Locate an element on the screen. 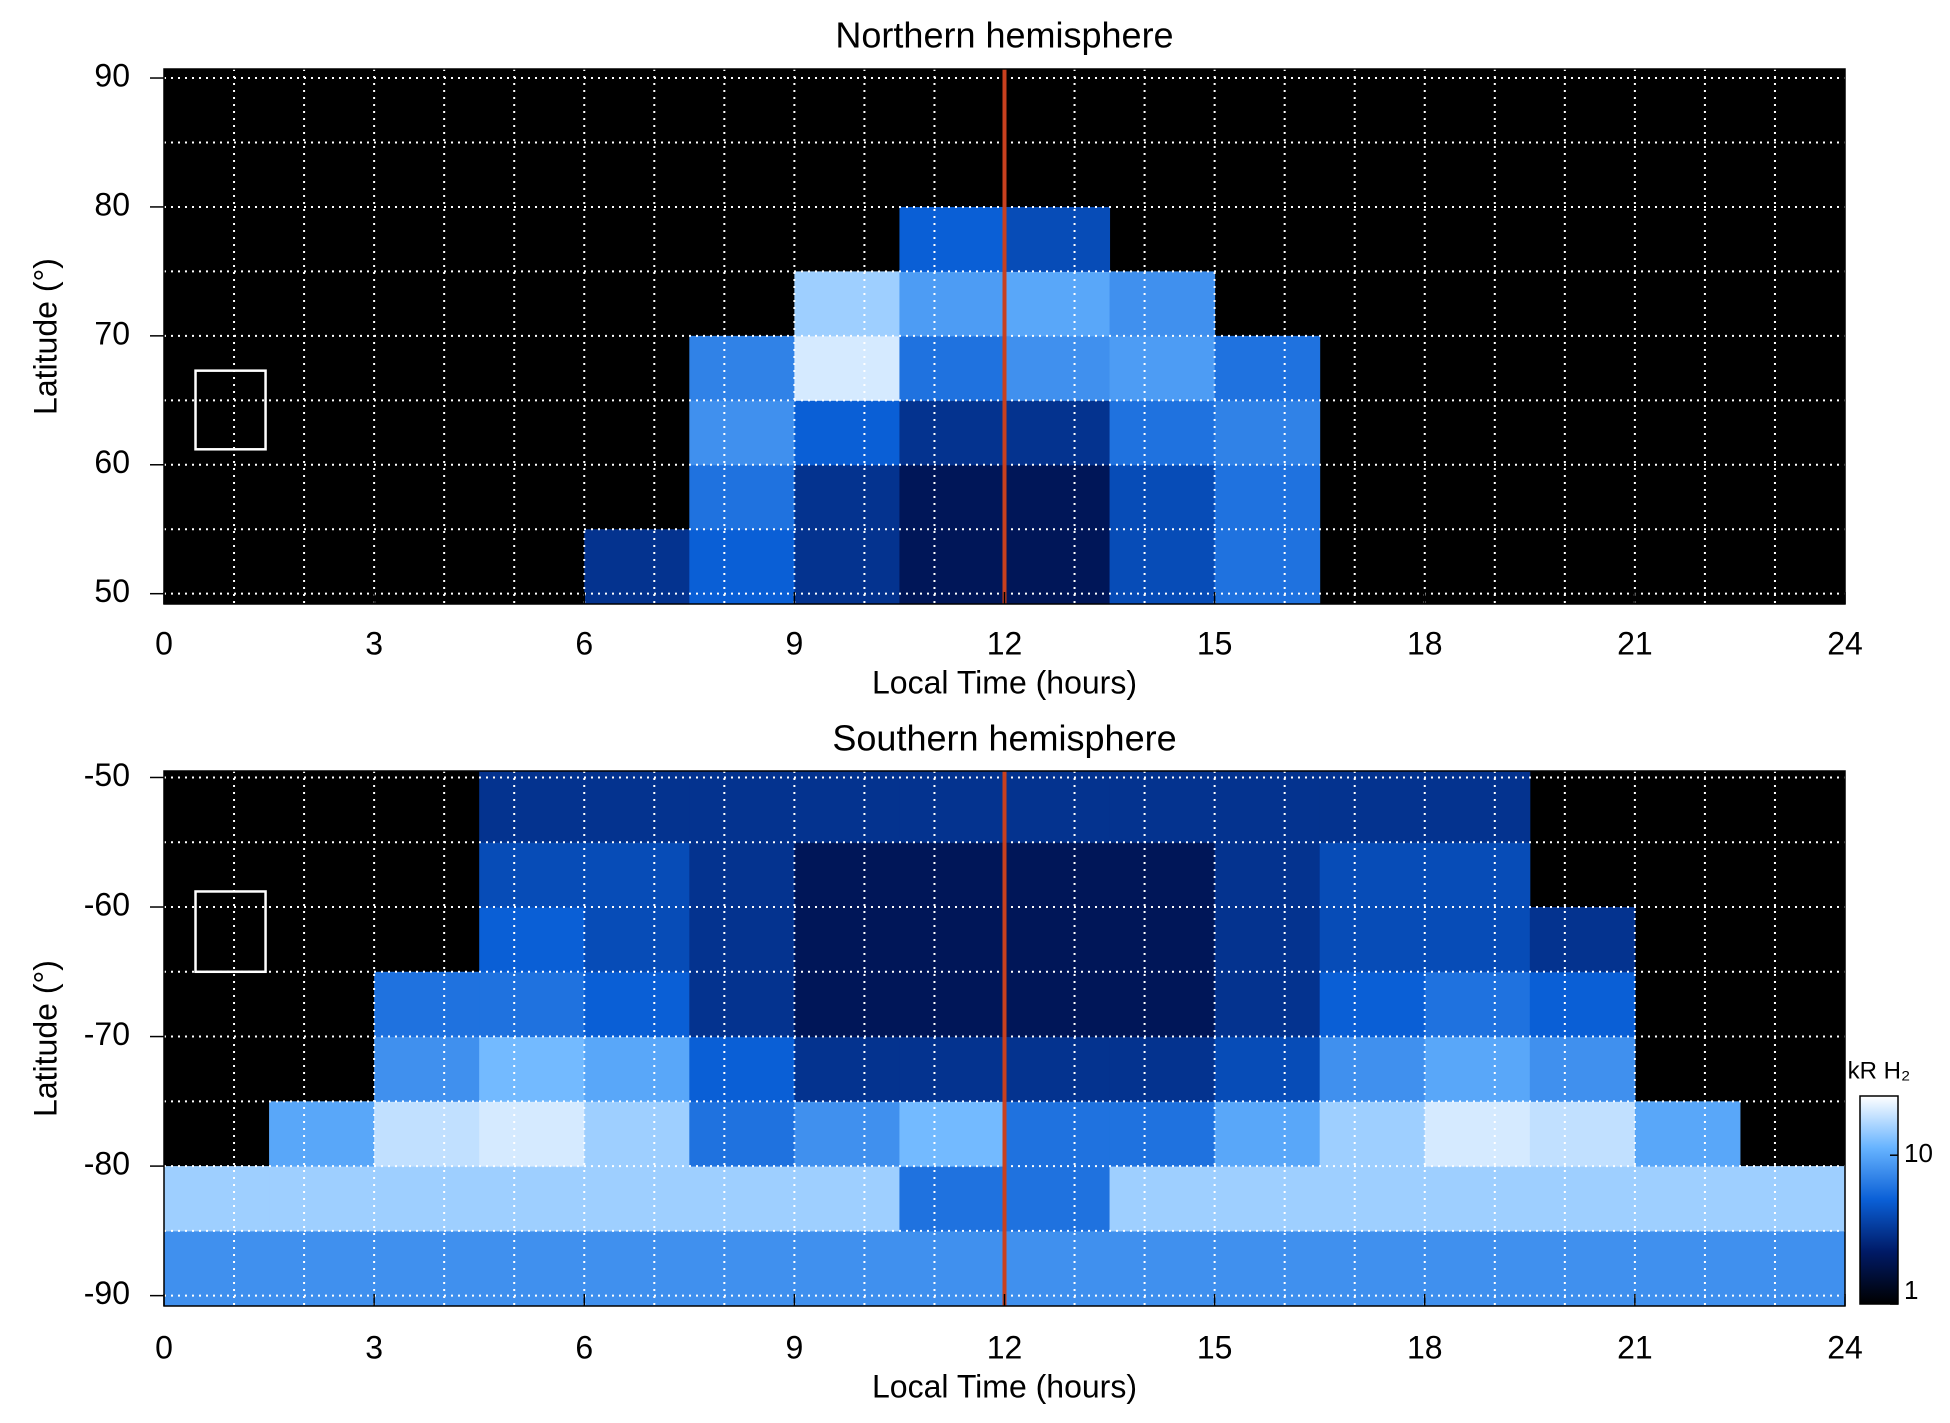 This screenshot has height=1423, width=1950. y-tick-label: 60 is located at coordinates (112, 462).